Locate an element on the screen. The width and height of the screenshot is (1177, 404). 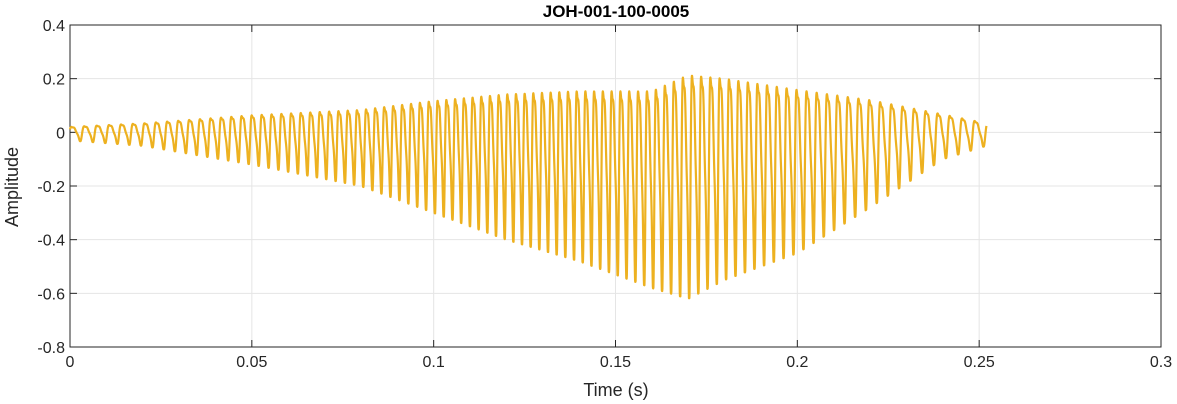
chart-title: JOH-001-100-0005 is located at coordinates (616, 11).